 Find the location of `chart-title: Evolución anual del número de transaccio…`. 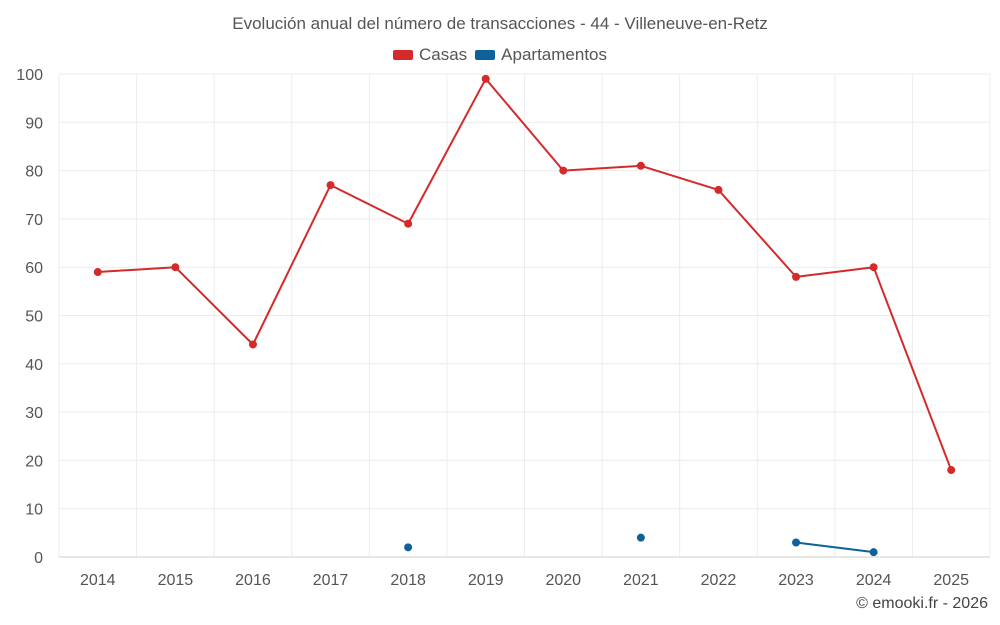

chart-title: Evolución anual del número de transaccio… is located at coordinates (500, 23).